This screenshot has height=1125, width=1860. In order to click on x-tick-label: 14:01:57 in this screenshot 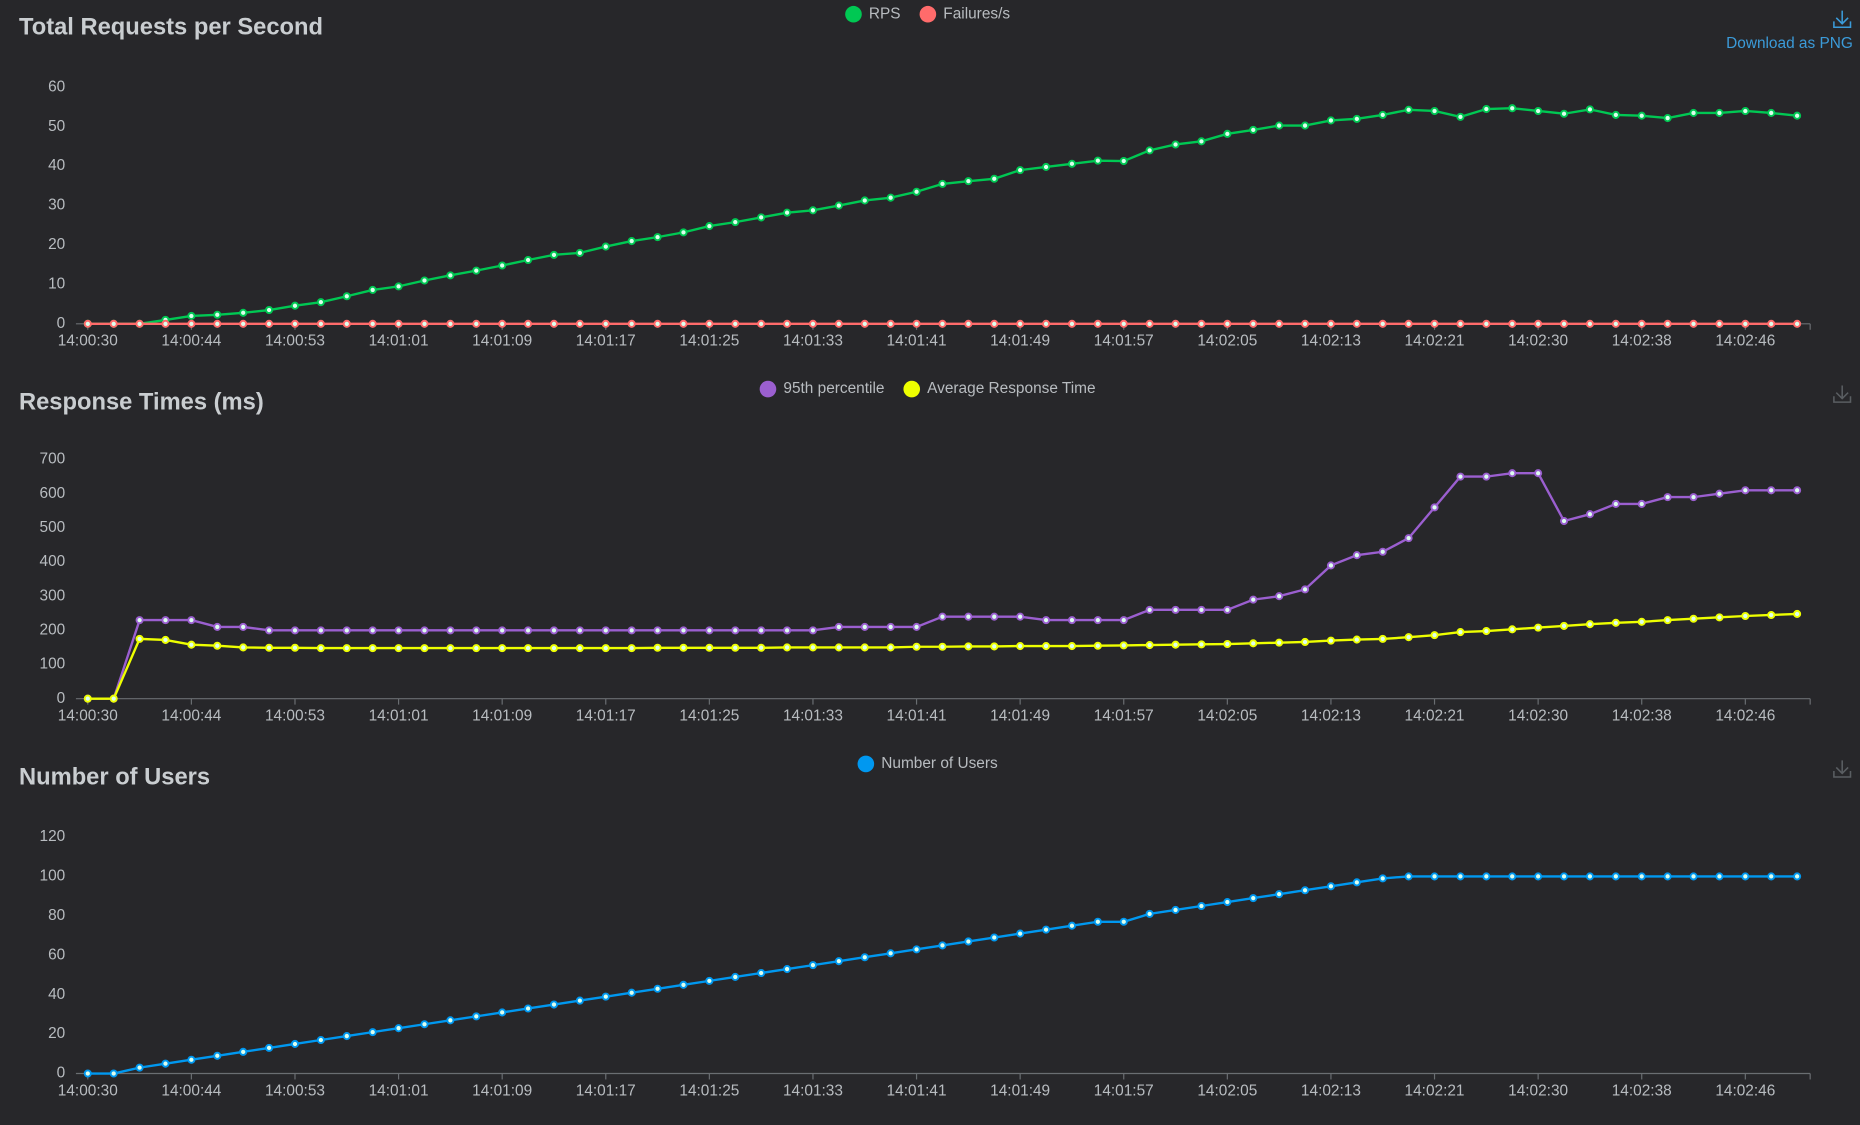, I will do `click(1124, 716)`.